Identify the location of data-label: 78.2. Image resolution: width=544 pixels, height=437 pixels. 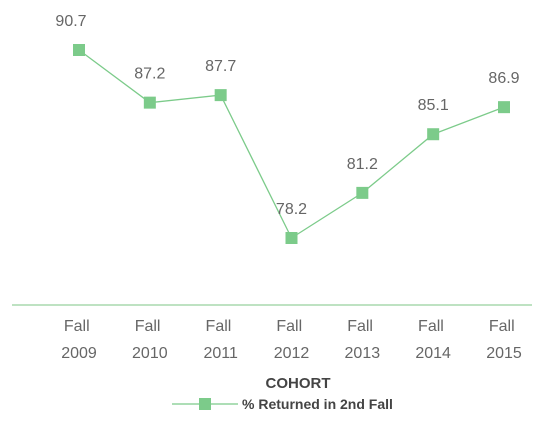
(291, 209).